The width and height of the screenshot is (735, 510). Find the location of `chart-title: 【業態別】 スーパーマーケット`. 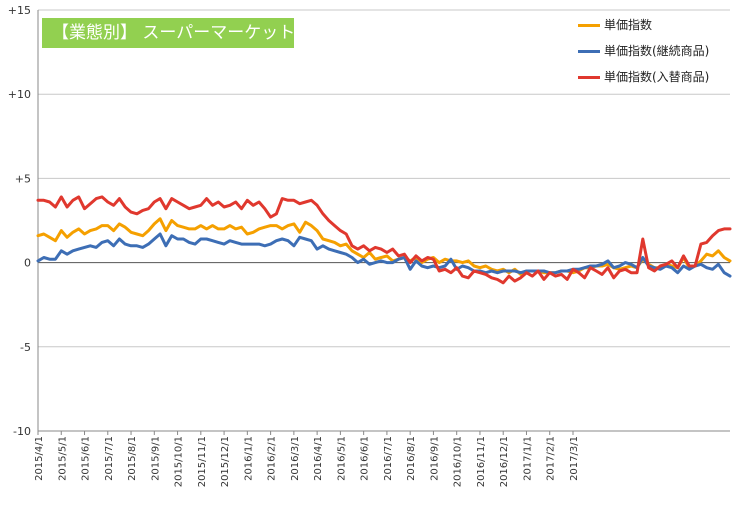

chart-title: 【業態別】 スーパーマーケット is located at coordinates (168, 33).